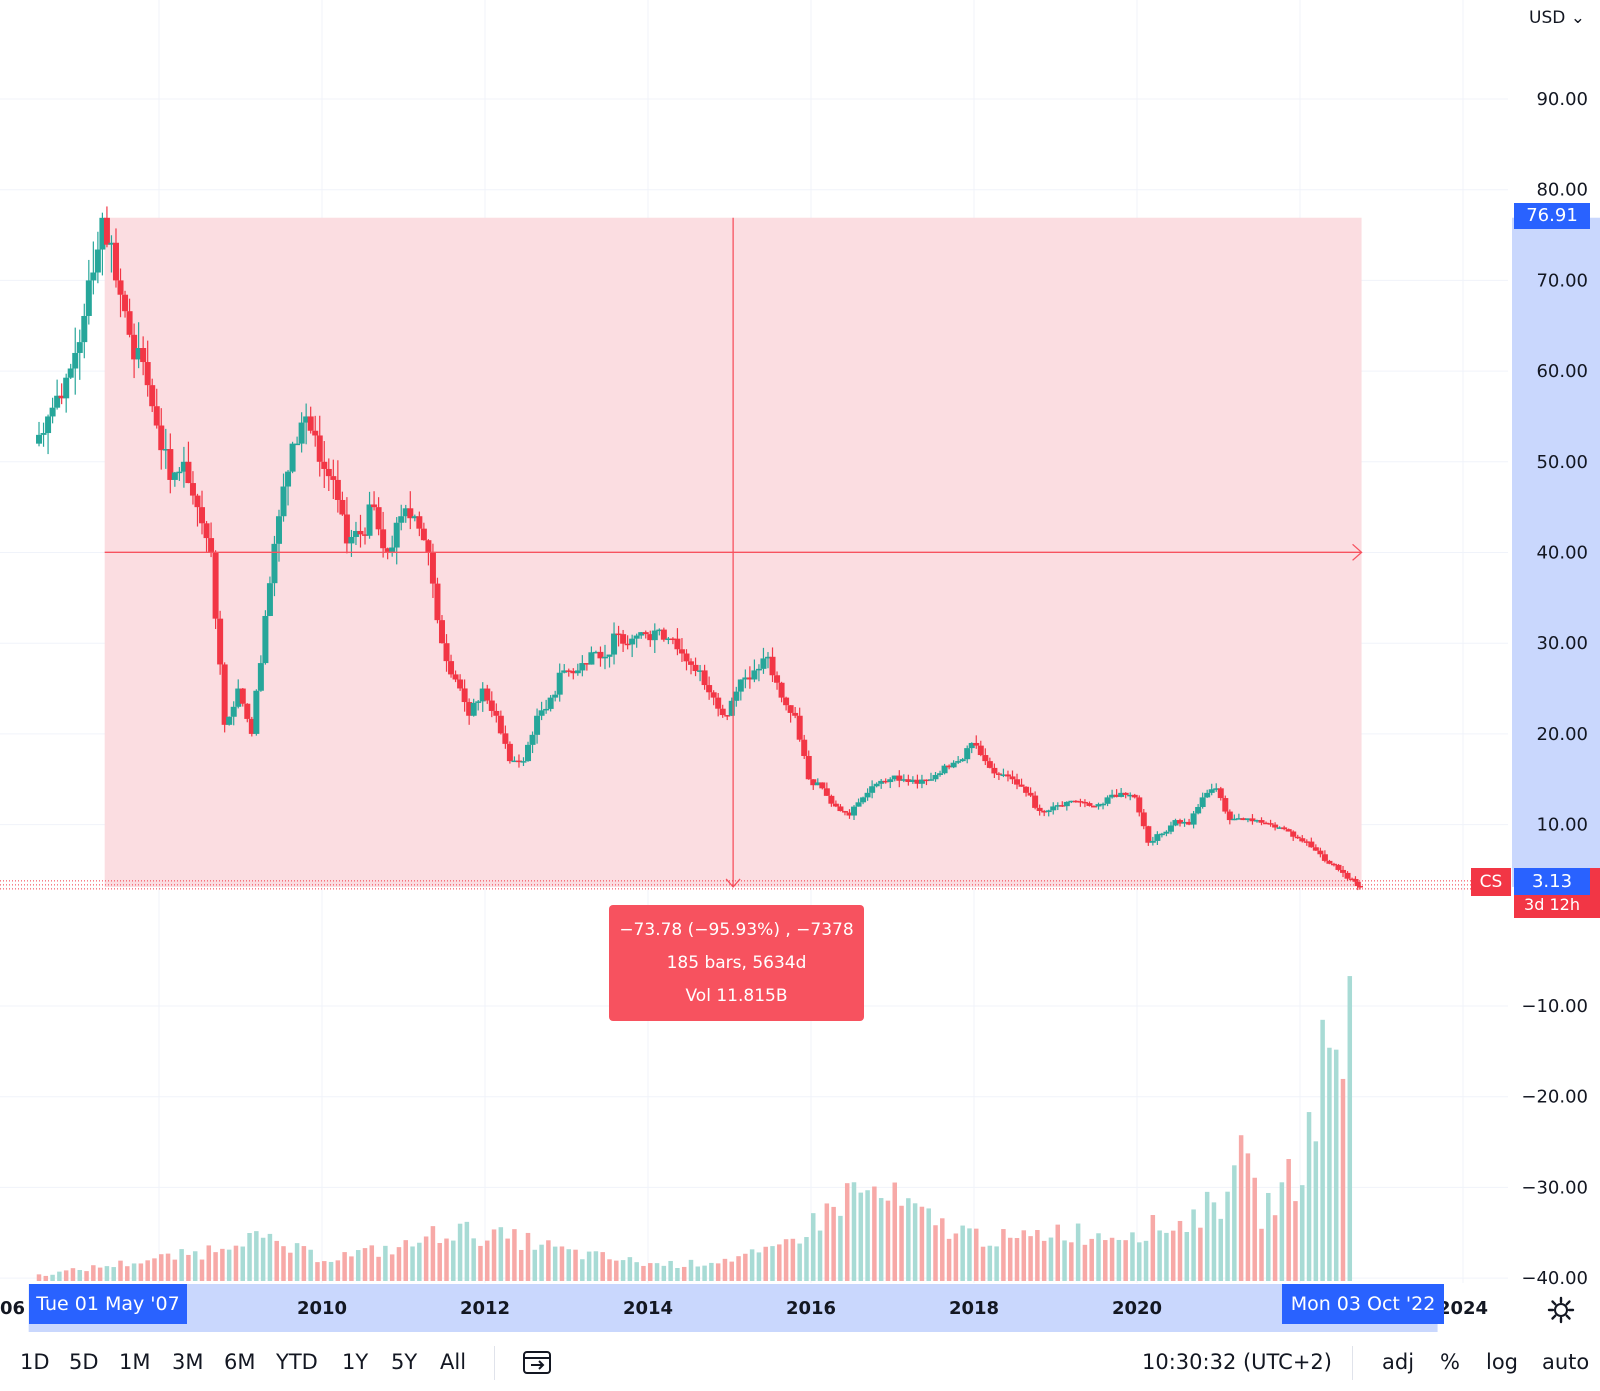 The height and width of the screenshot is (1391, 1600). What do you see at coordinates (1398, 1362) in the screenshot?
I see `adj-toggle: adj` at bounding box center [1398, 1362].